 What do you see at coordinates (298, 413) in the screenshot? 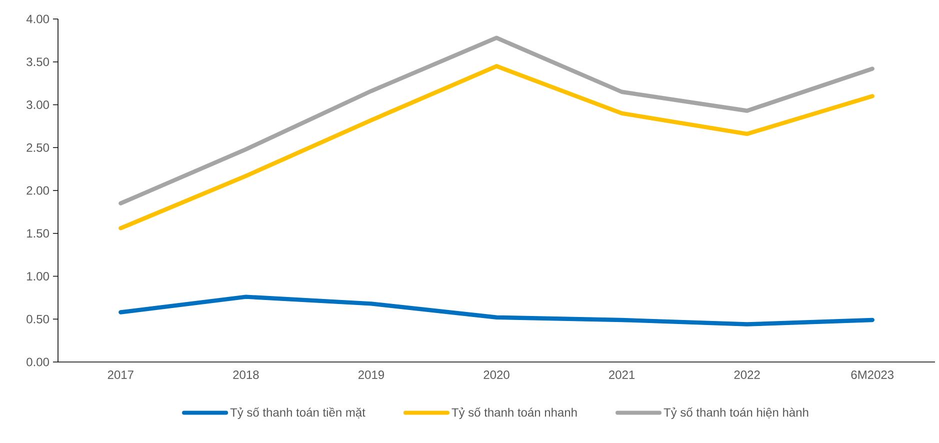
I see `legend-label: Tỷ số thanh toán tiền mặt` at bounding box center [298, 413].